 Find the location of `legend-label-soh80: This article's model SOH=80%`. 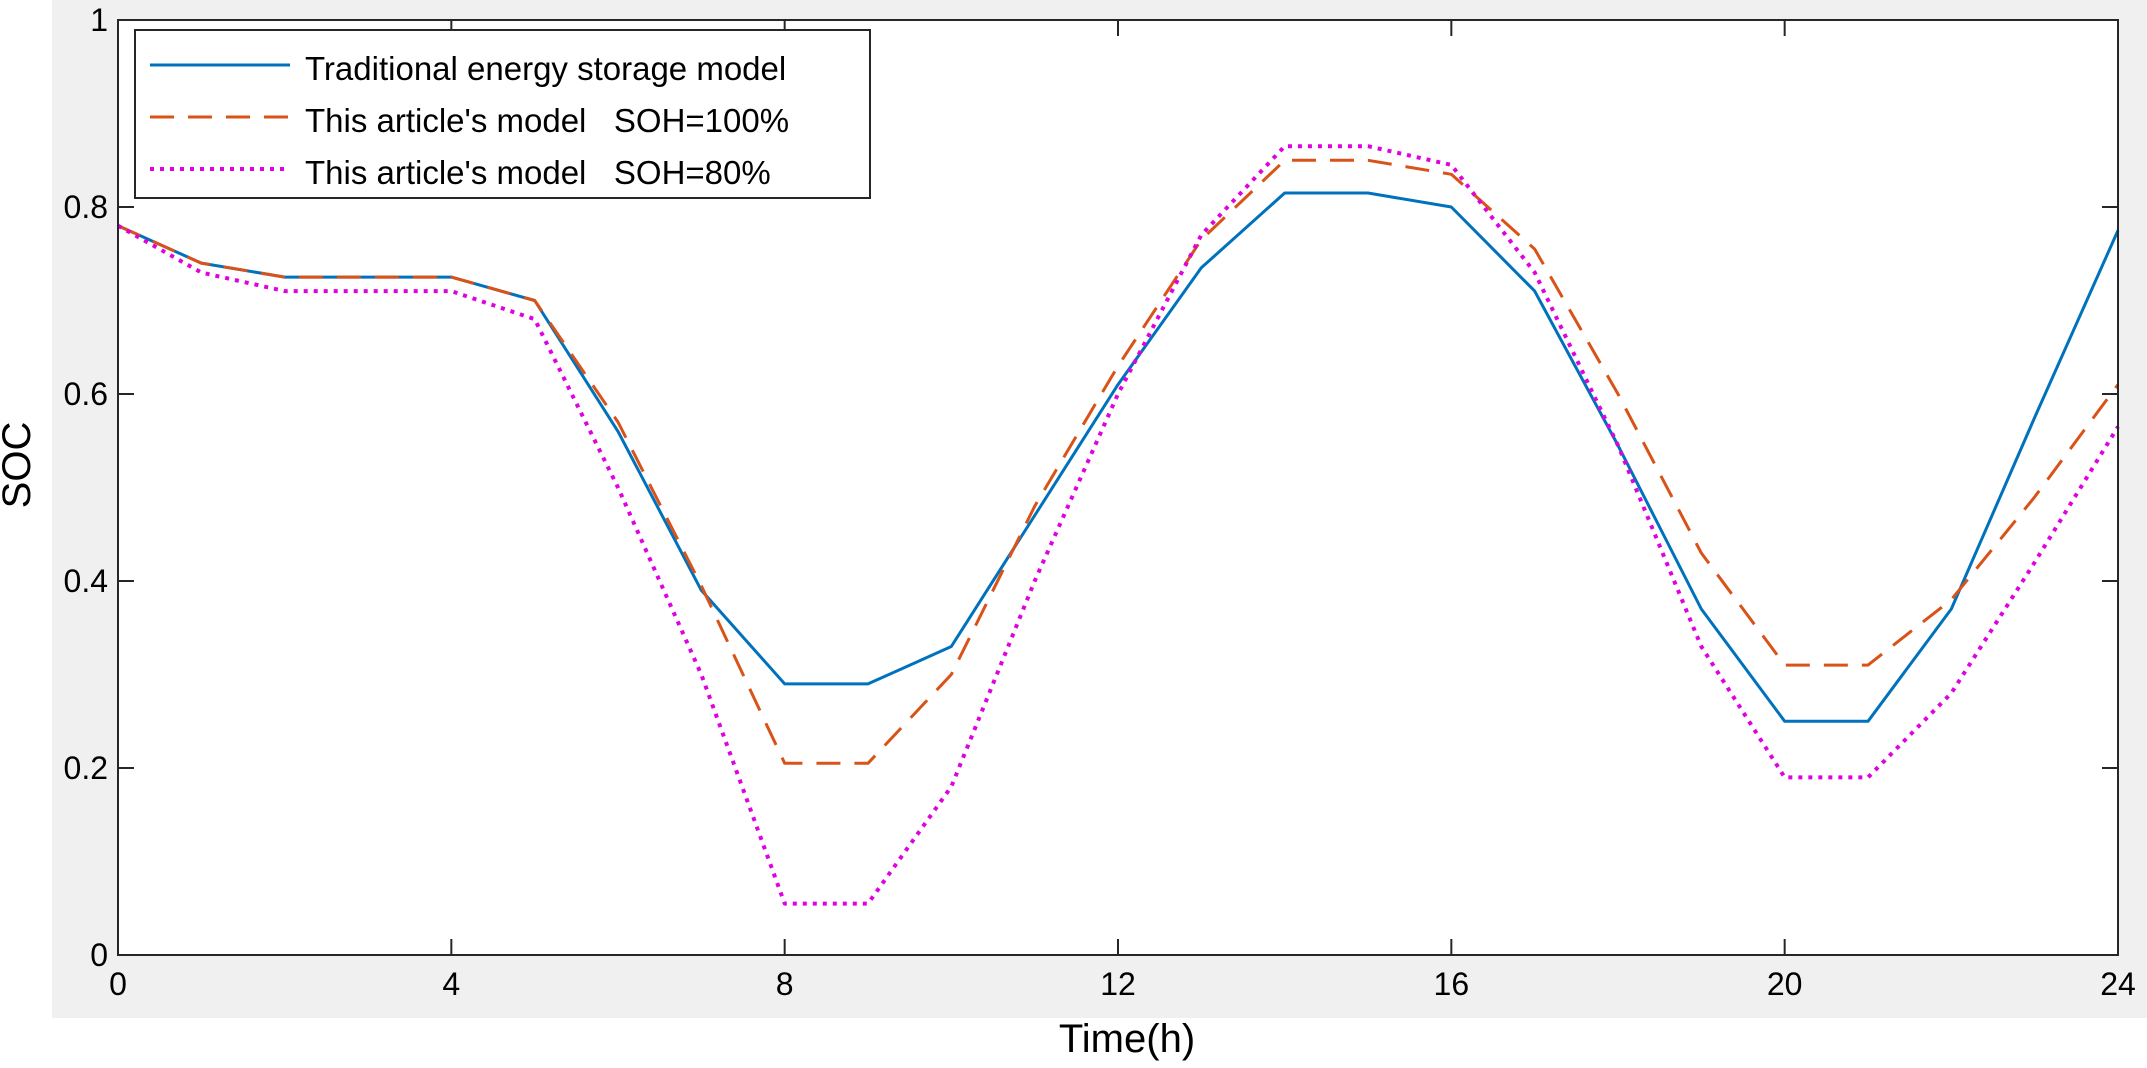

legend-label-soh80: This article's model SOH=80% is located at coordinates (538, 172).